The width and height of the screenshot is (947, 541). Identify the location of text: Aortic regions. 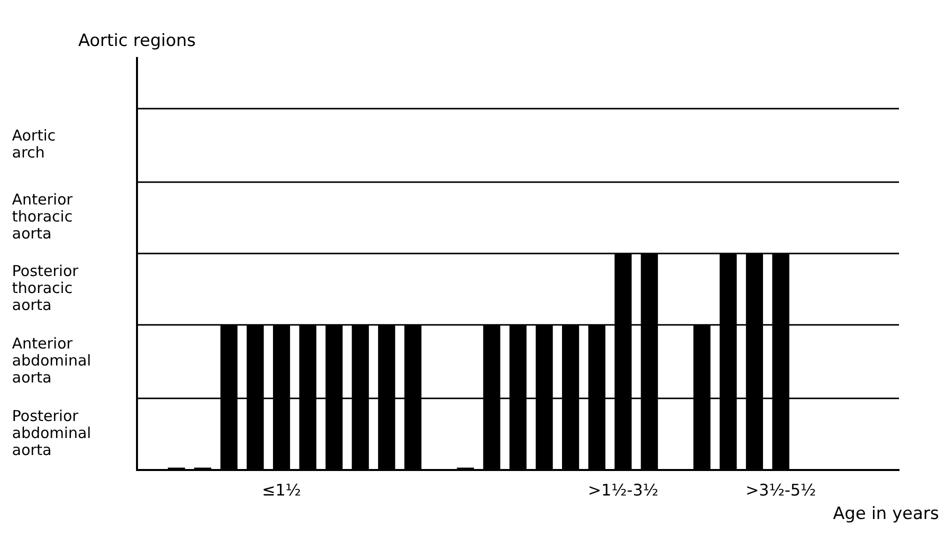
(137, 40).